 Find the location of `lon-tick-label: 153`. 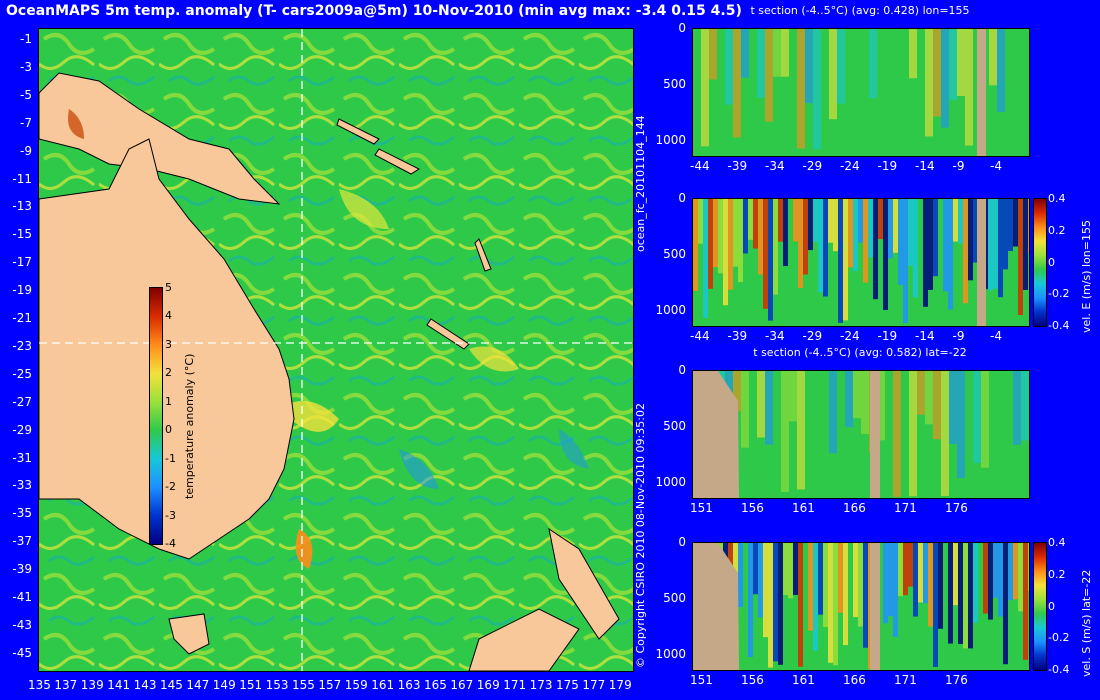

lon-tick-label: 153 is located at coordinates (277, 685).